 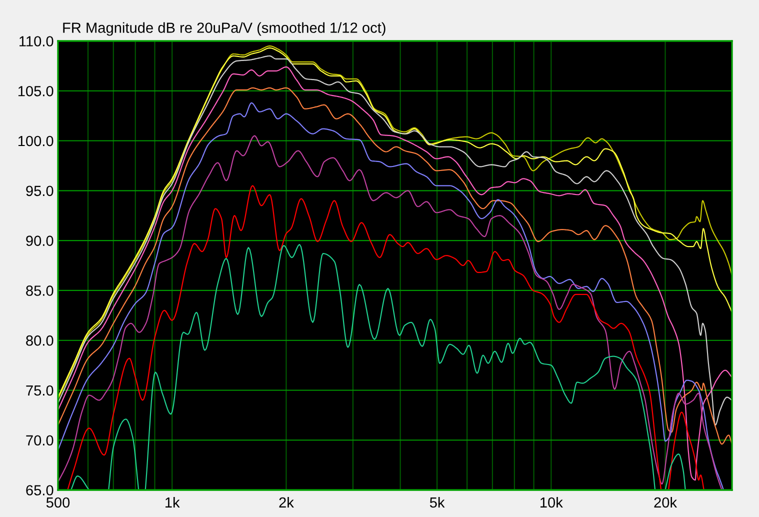 What do you see at coordinates (666, 502) in the screenshot?
I see `x-tick-label: 20k` at bounding box center [666, 502].